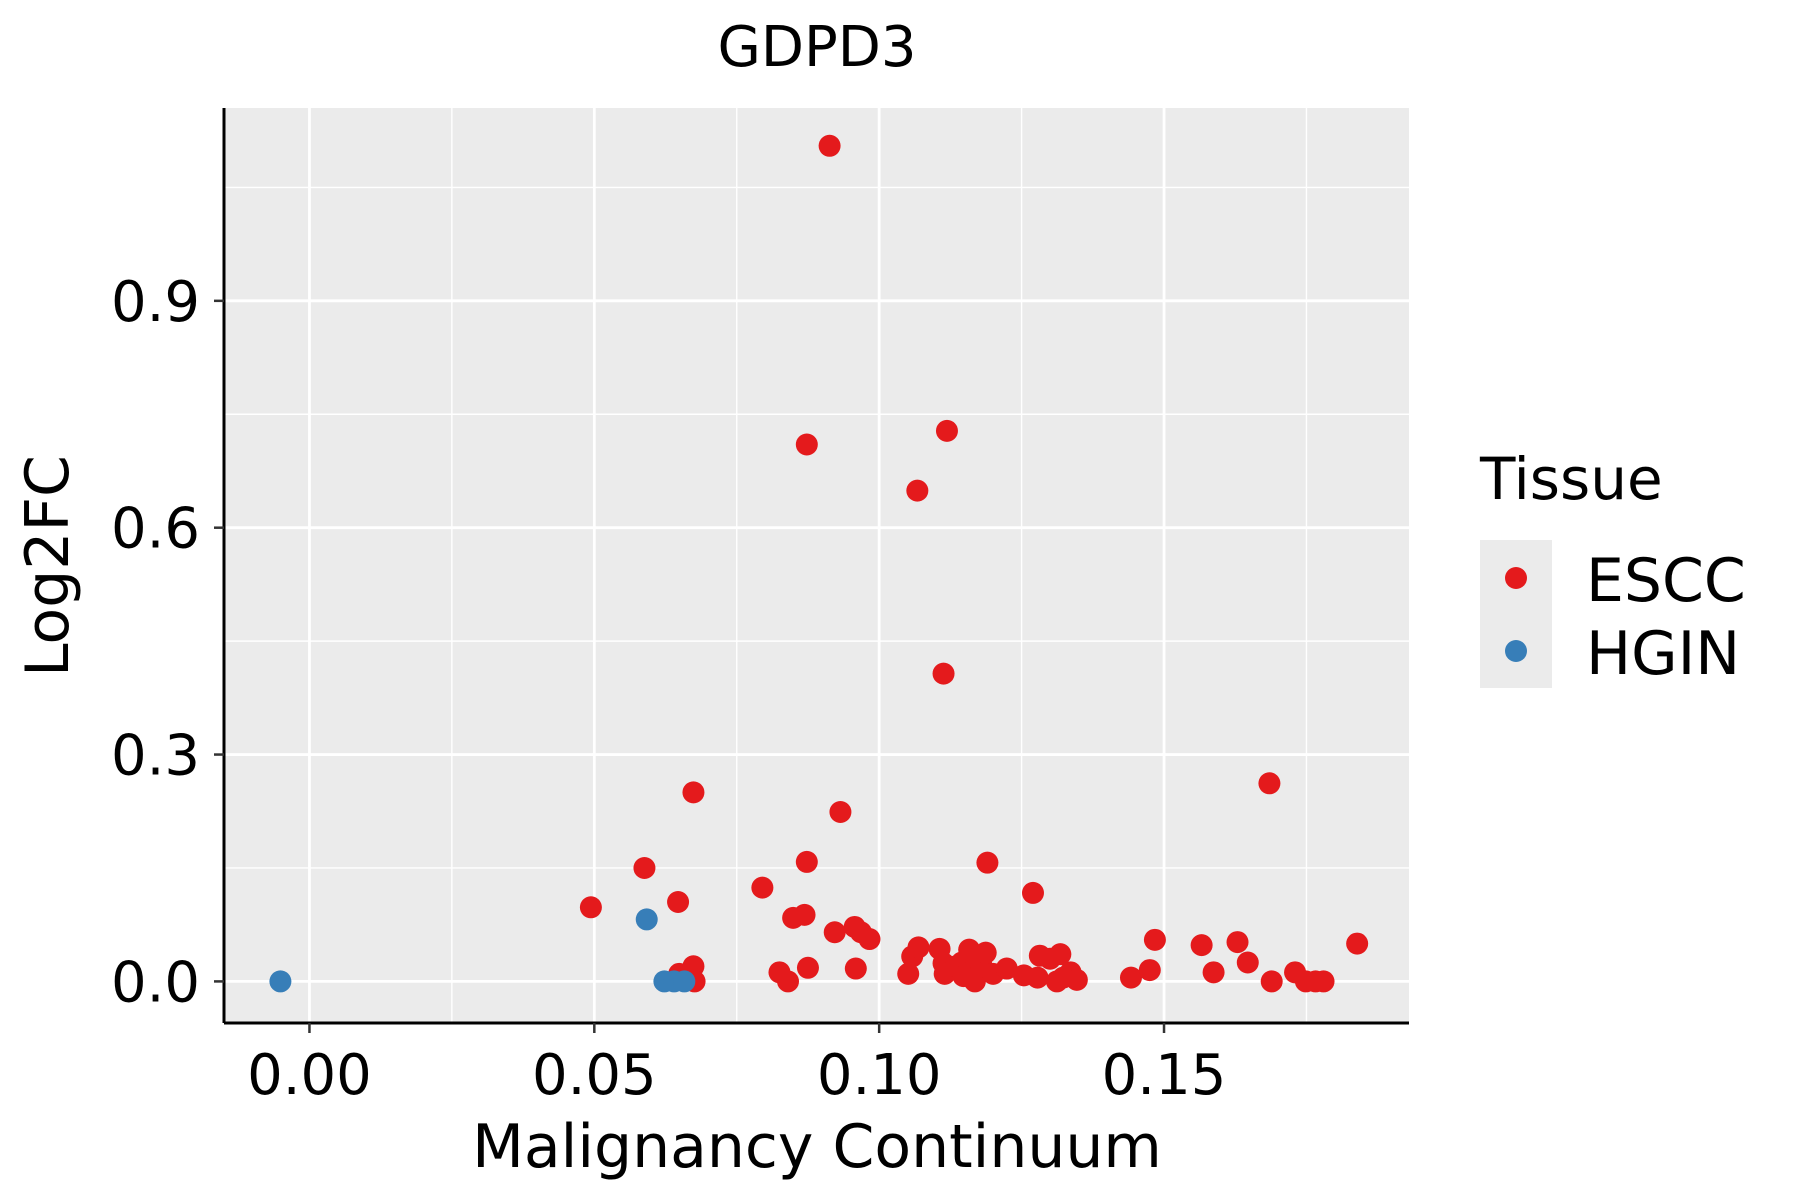 Image resolution: width=1800 pixels, height=1200 pixels. Describe the element at coordinates (167, 642) in the screenshot. I see `y-axis-ticks: 0.0 0.3 0.6 0.9` at that location.